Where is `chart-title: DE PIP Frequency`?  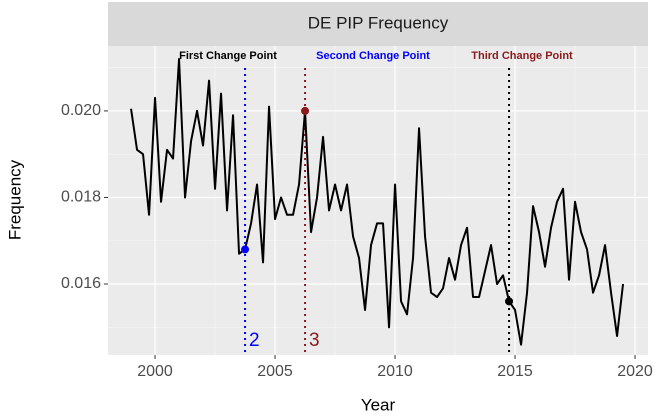
chart-title: DE PIP Frequency is located at coordinates (378, 22).